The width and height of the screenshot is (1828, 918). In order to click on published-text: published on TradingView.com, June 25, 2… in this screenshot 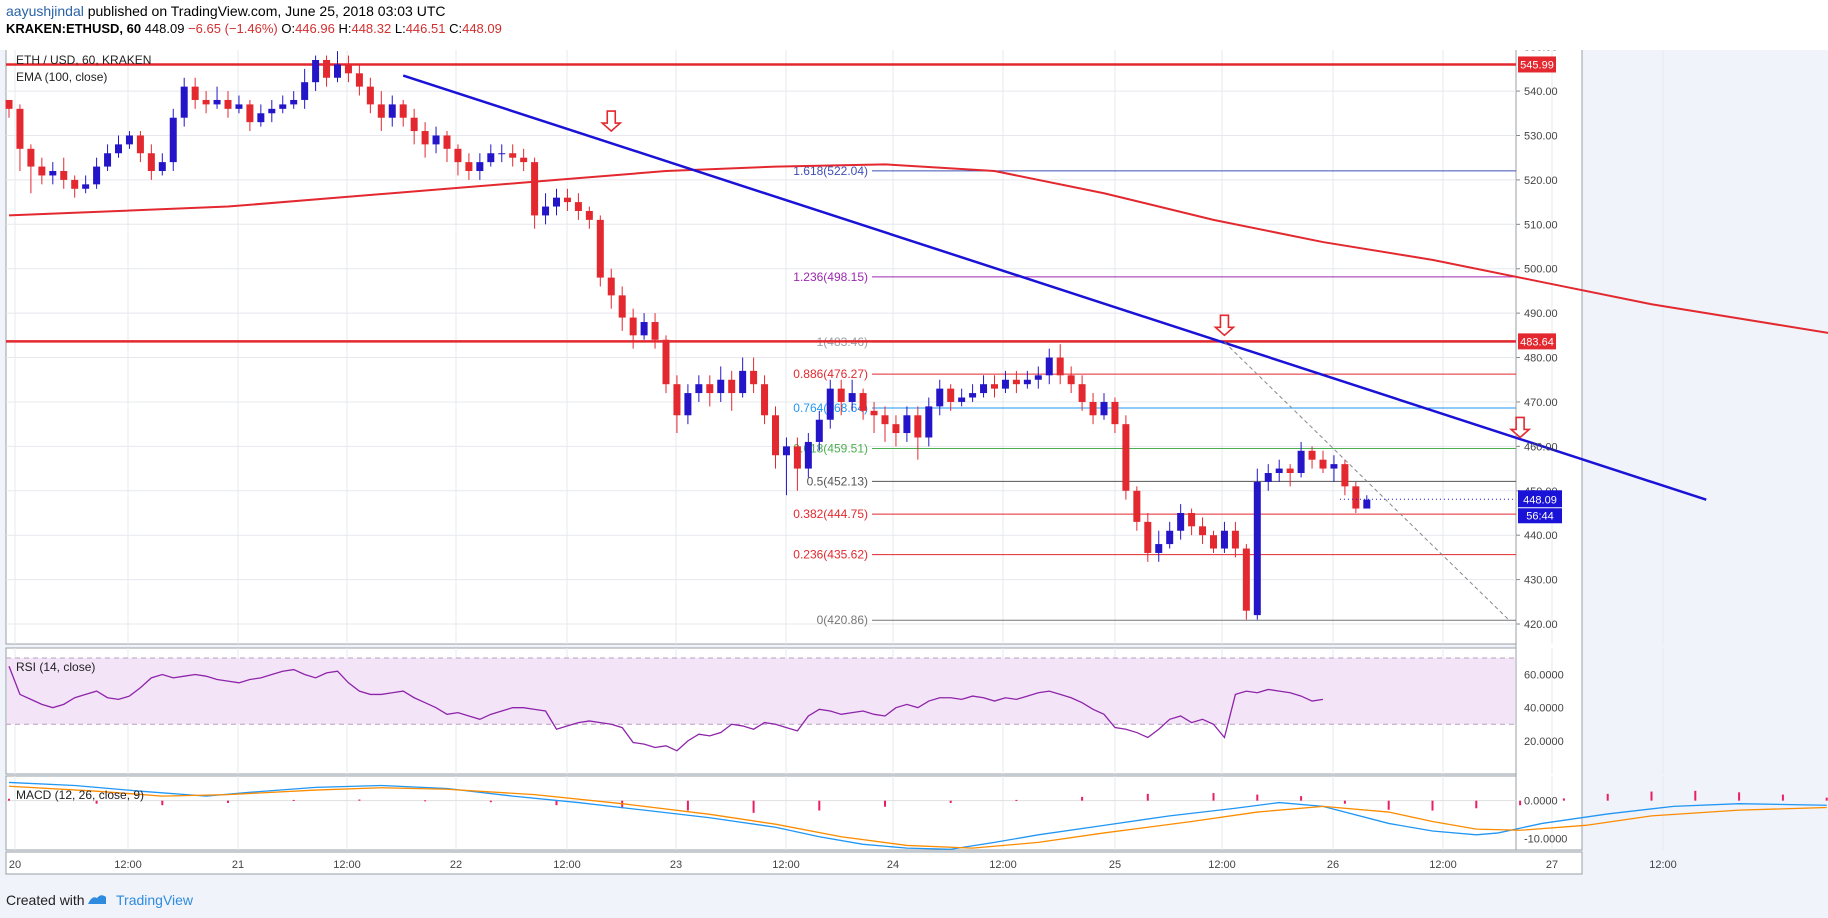, I will do `click(266, 11)`.